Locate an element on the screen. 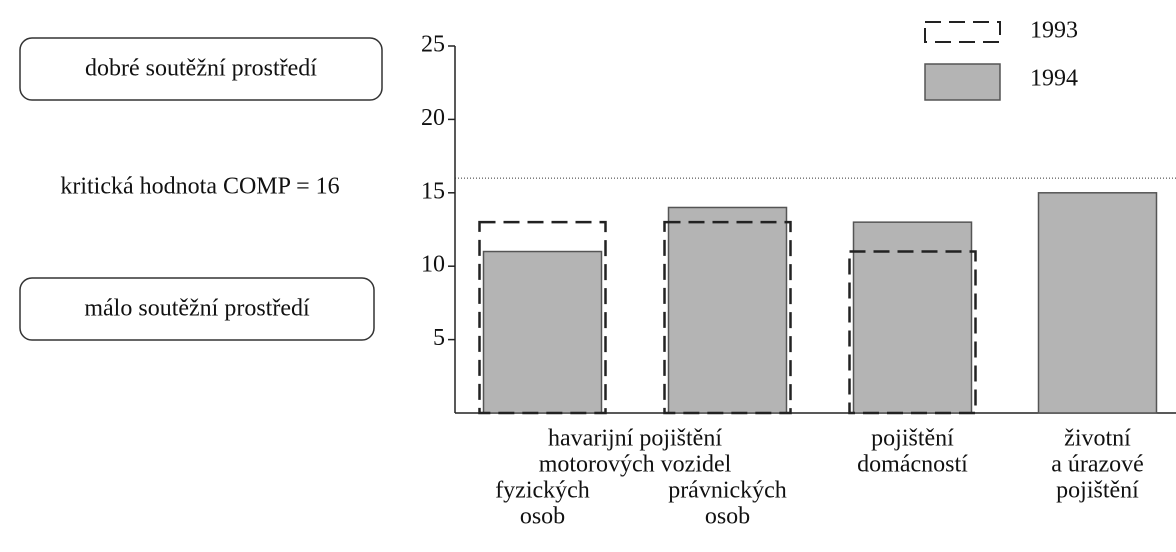 Image resolution: width=1176 pixels, height=552 pixels. x-tick-label: a úrazové is located at coordinates (1097, 465).